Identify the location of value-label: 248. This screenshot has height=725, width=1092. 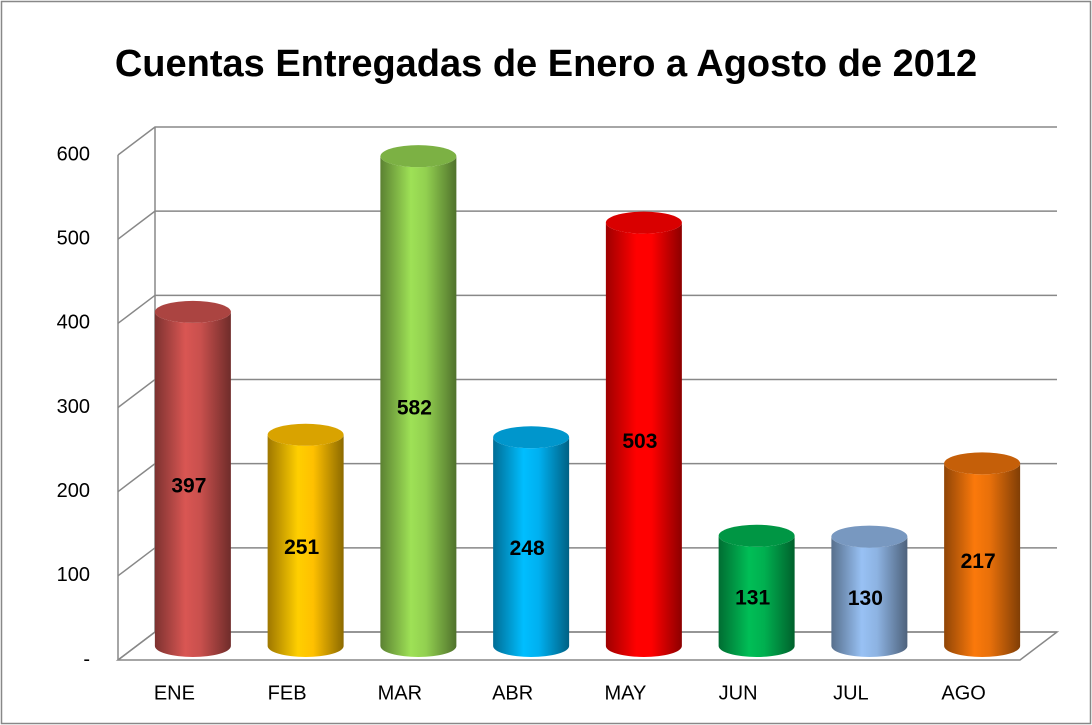
(527, 548).